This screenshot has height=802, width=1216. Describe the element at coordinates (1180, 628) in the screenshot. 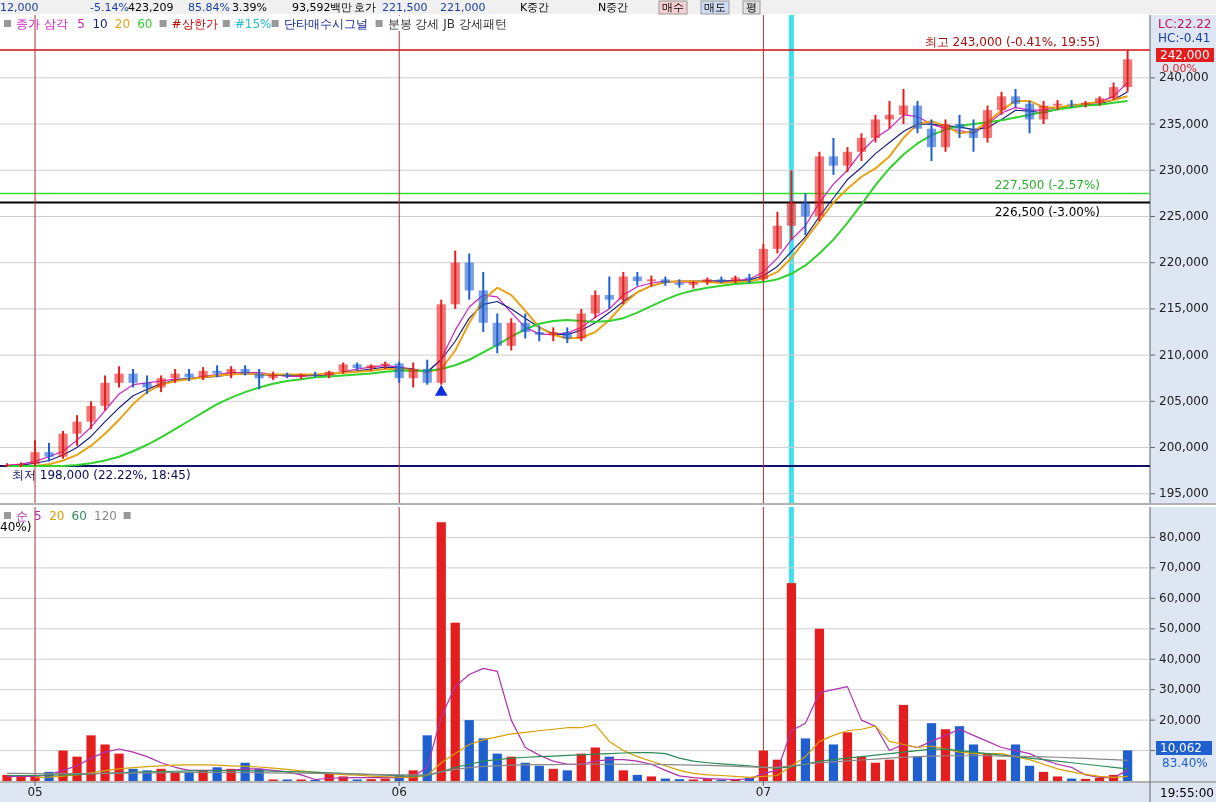

I see `y-tick-label: 50,000` at that location.